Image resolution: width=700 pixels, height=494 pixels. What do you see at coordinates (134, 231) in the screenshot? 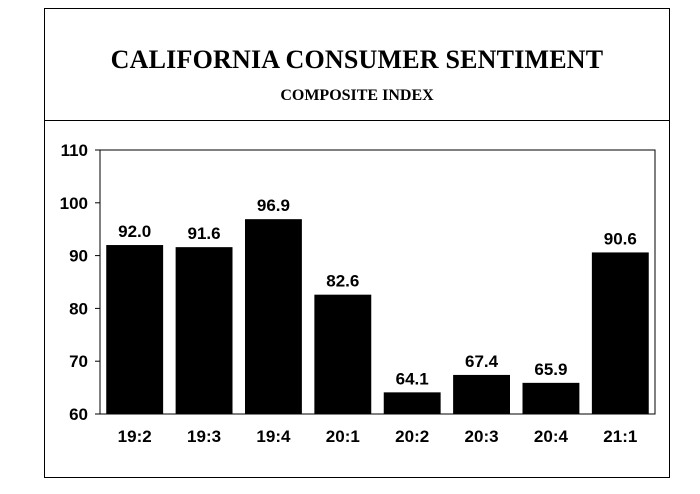
I see `data-label: 92.0` at bounding box center [134, 231].